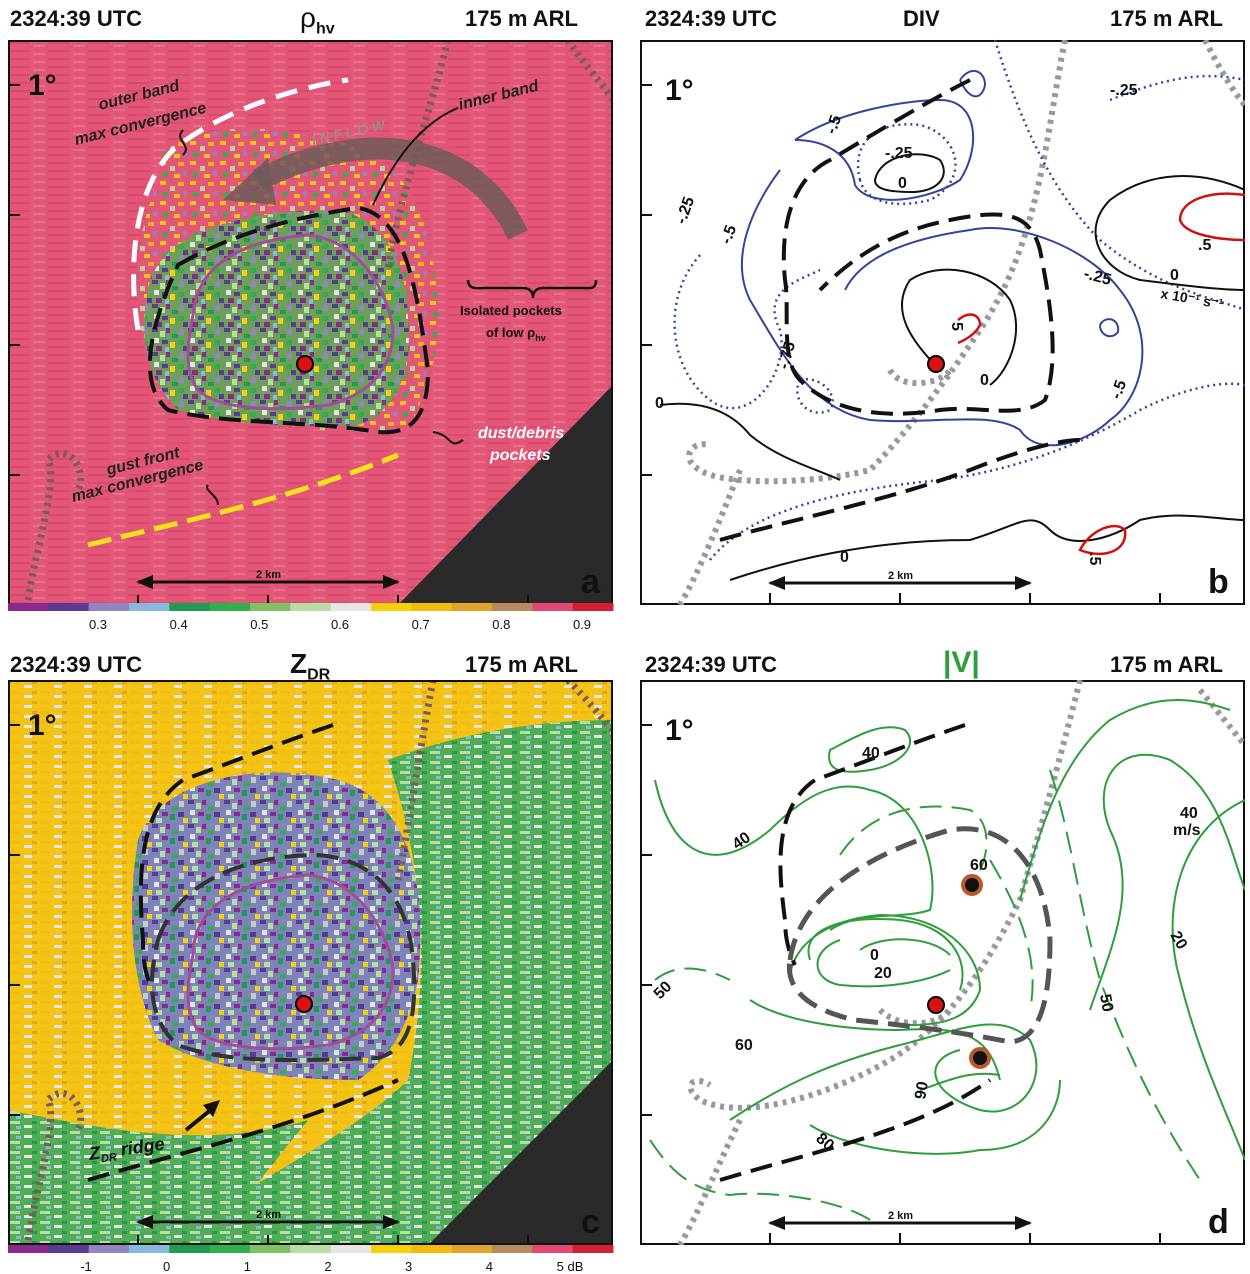  I want to click on colorbar-tick-label: 0.5, so click(259, 624).